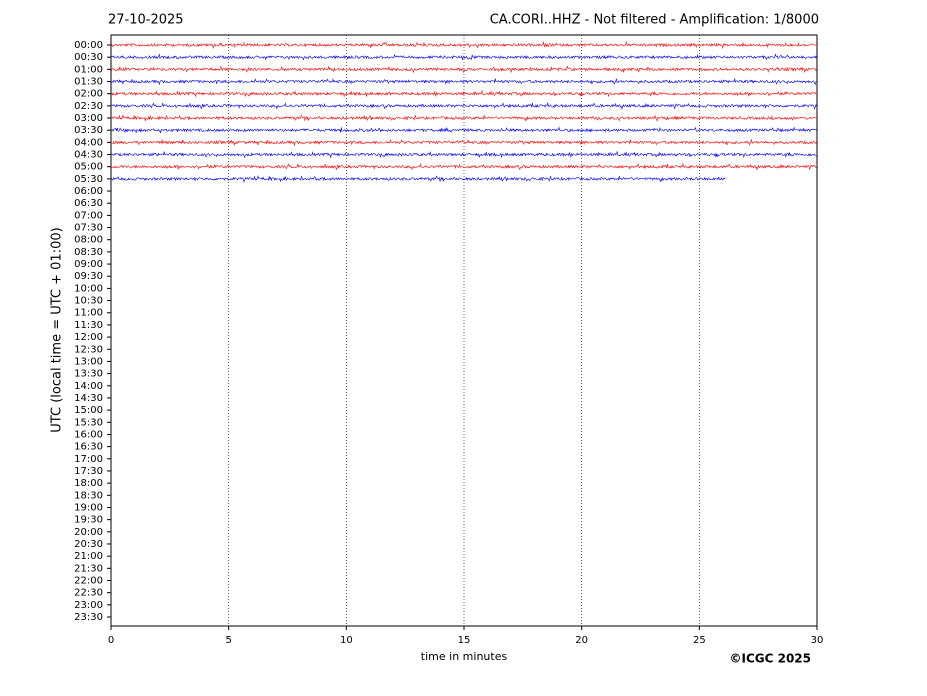 The image size is (927, 696). I want to click on y-tick-label: 17:00, so click(88, 459).